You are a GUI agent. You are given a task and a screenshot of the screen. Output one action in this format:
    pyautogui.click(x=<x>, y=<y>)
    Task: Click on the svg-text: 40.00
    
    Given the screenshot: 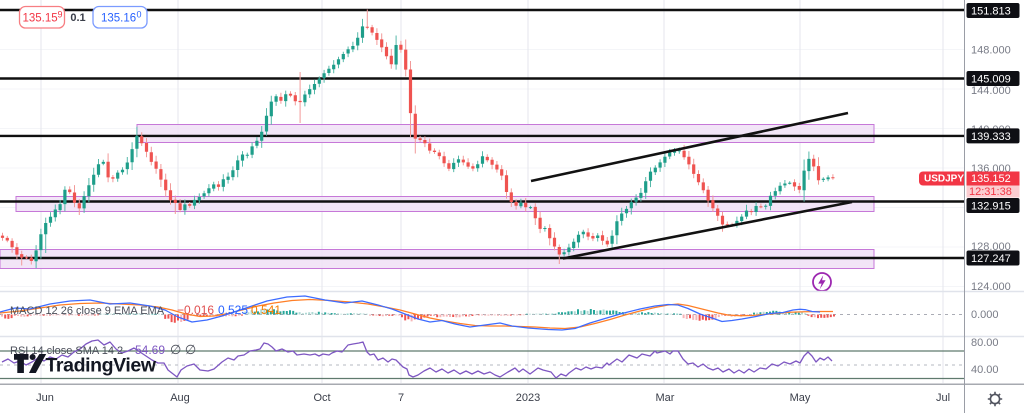 What is the action you would take?
    pyautogui.click(x=985, y=370)
    